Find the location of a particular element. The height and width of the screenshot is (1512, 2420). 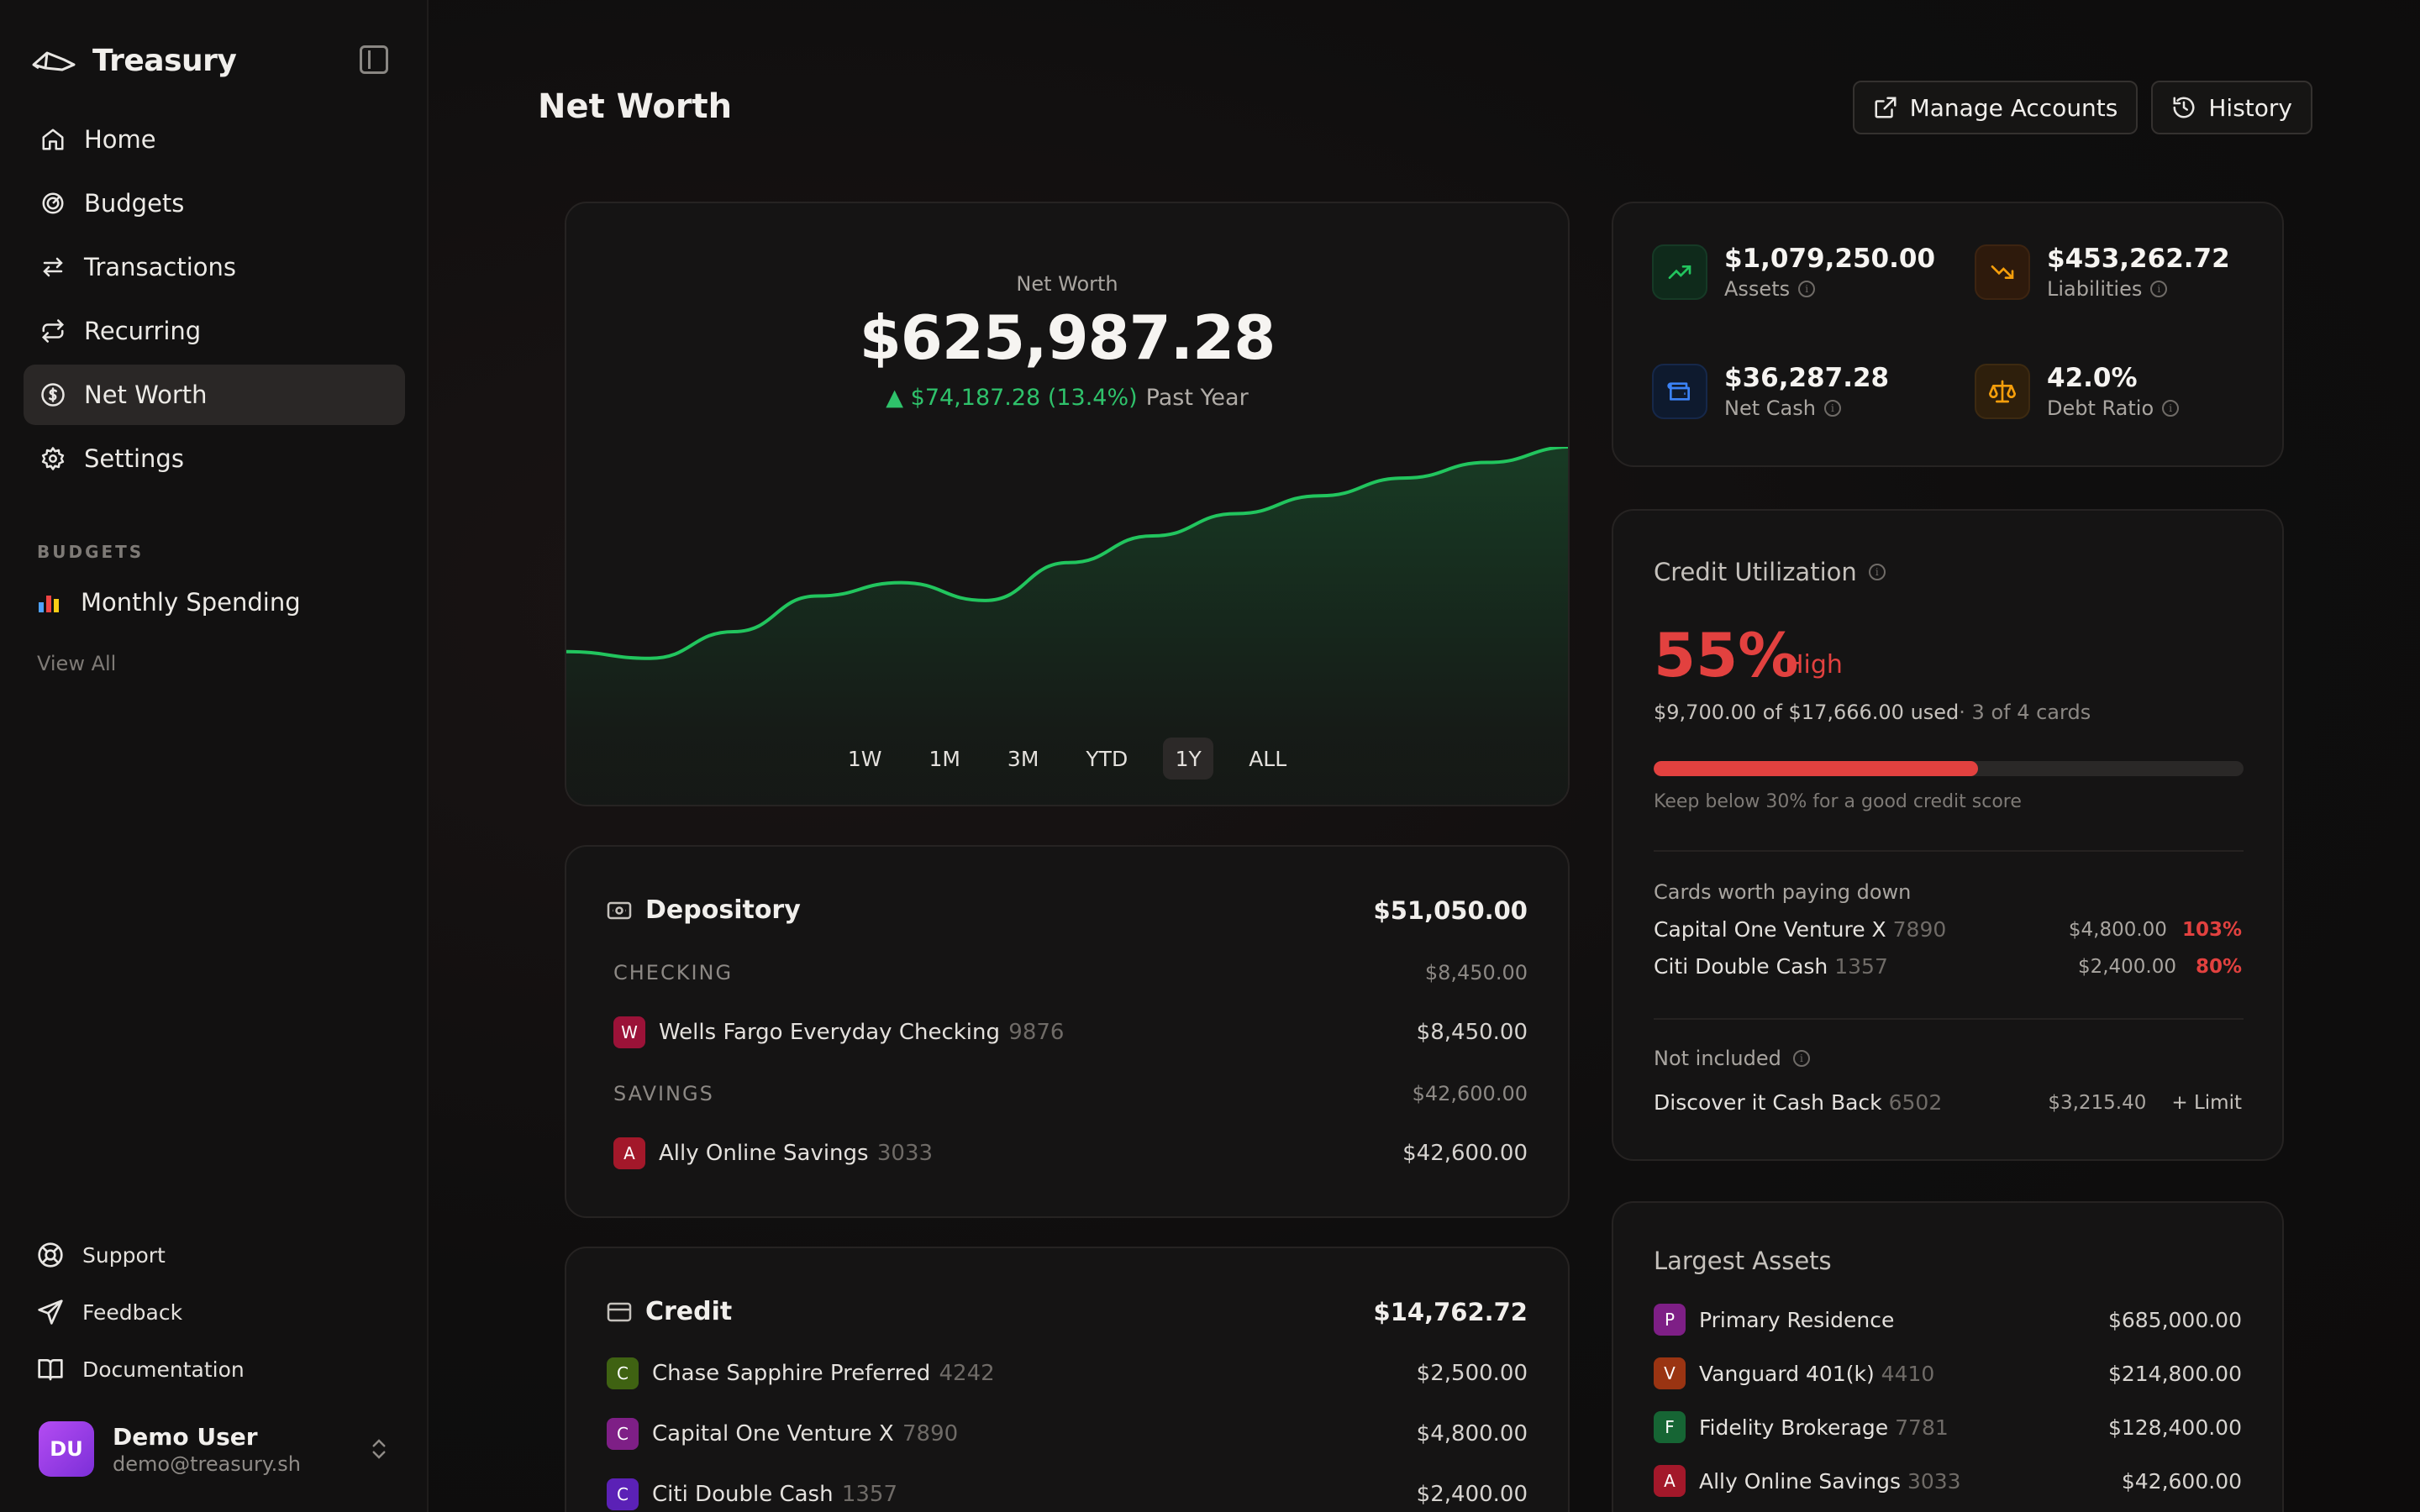

institution-badge: C is located at coordinates (623, 1494).